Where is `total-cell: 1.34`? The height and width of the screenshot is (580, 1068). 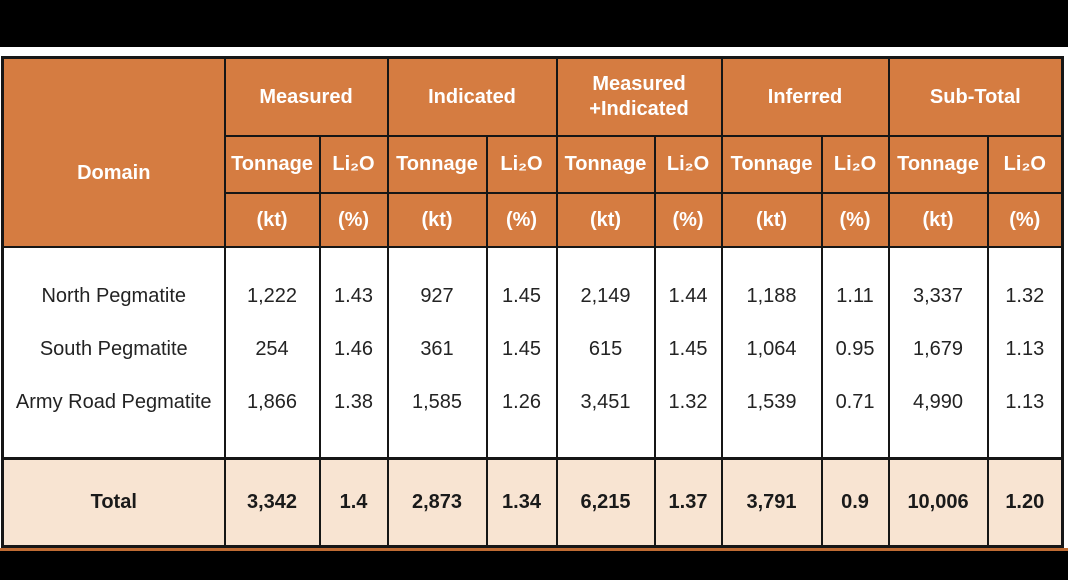 total-cell: 1.34 is located at coordinates (521, 502).